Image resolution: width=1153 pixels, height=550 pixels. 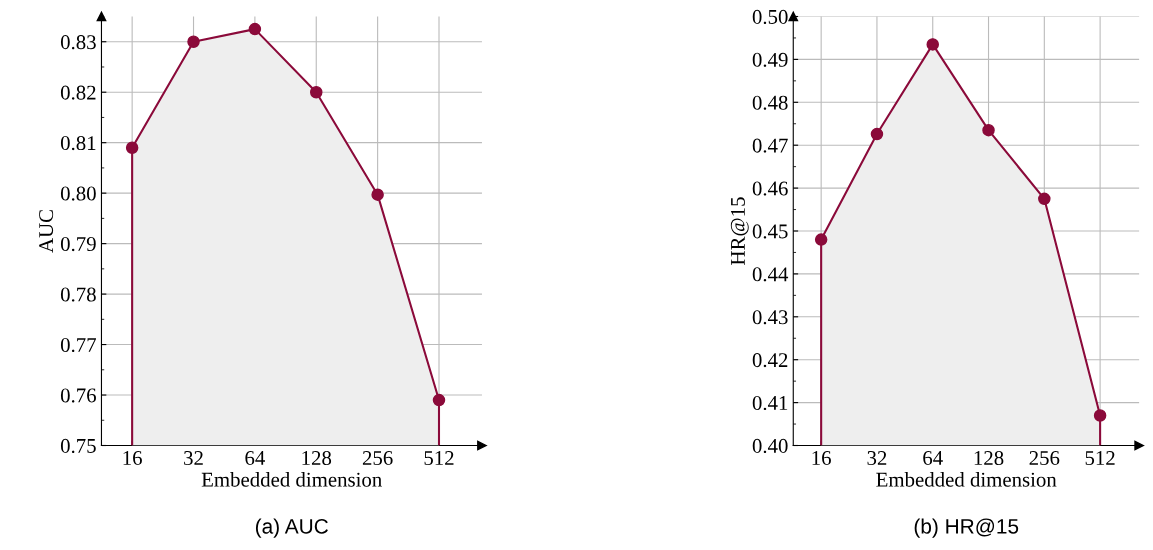 I want to click on y-tick-label: 0.46, so click(x=770, y=188).